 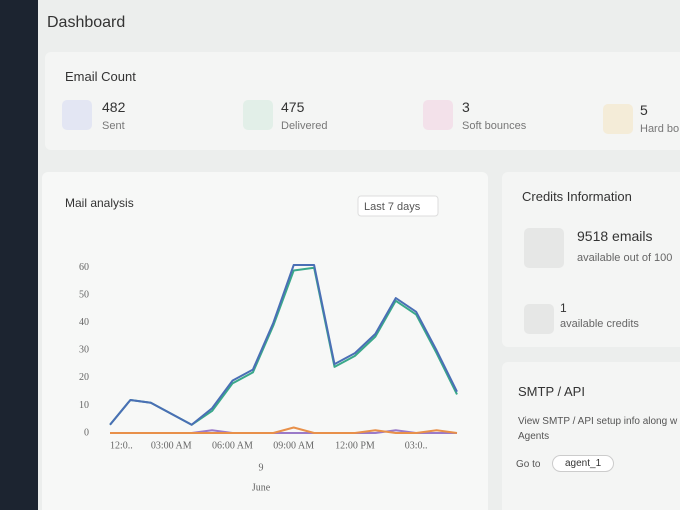 I want to click on smtp-text: View SMTP / API setup info along w, so click(x=598, y=421).